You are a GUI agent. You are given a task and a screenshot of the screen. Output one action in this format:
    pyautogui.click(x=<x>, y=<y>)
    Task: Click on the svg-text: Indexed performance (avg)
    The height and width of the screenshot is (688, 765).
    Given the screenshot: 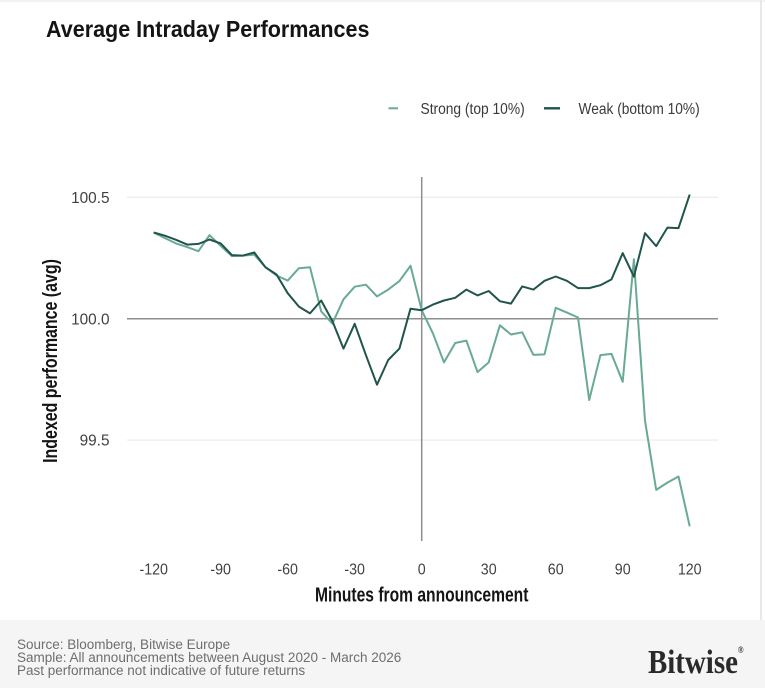 What is the action you would take?
    pyautogui.click(x=50, y=361)
    